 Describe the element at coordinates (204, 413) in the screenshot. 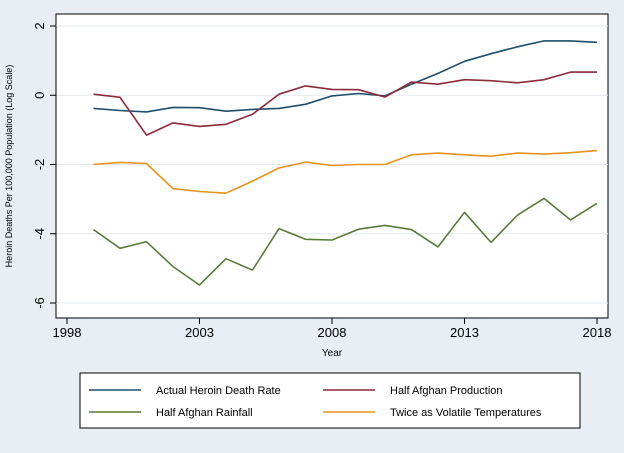

I see `legend-label-3: Half Afghan Rainfall` at that location.